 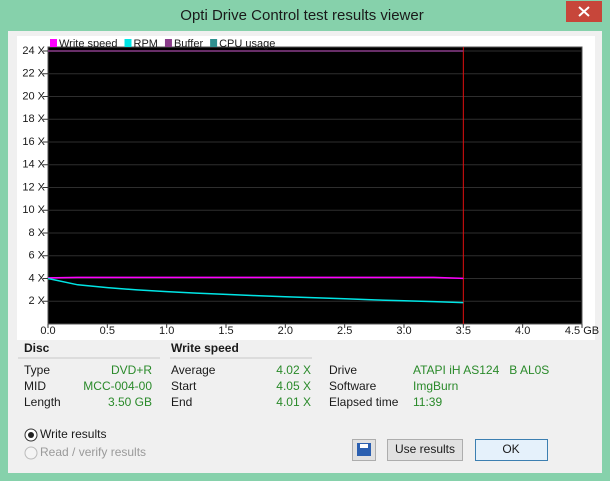 I want to click on field-value: ImgBurn, so click(x=435, y=386).